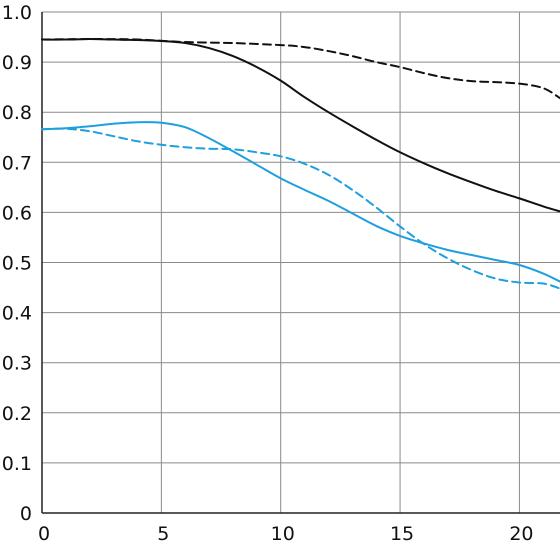 Image resolution: width=560 pixels, height=542 pixels. Describe the element at coordinates (17, 464) in the screenshot. I see `y-tick-label: 0.1` at that location.